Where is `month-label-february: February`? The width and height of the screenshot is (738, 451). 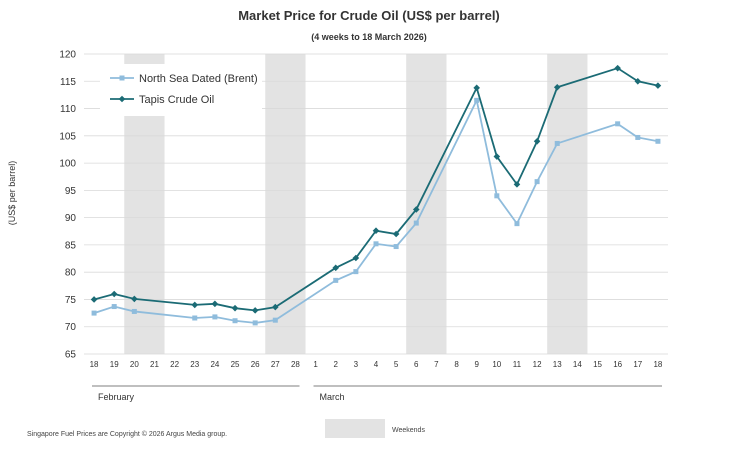
month-label-february: February is located at coordinates (116, 397).